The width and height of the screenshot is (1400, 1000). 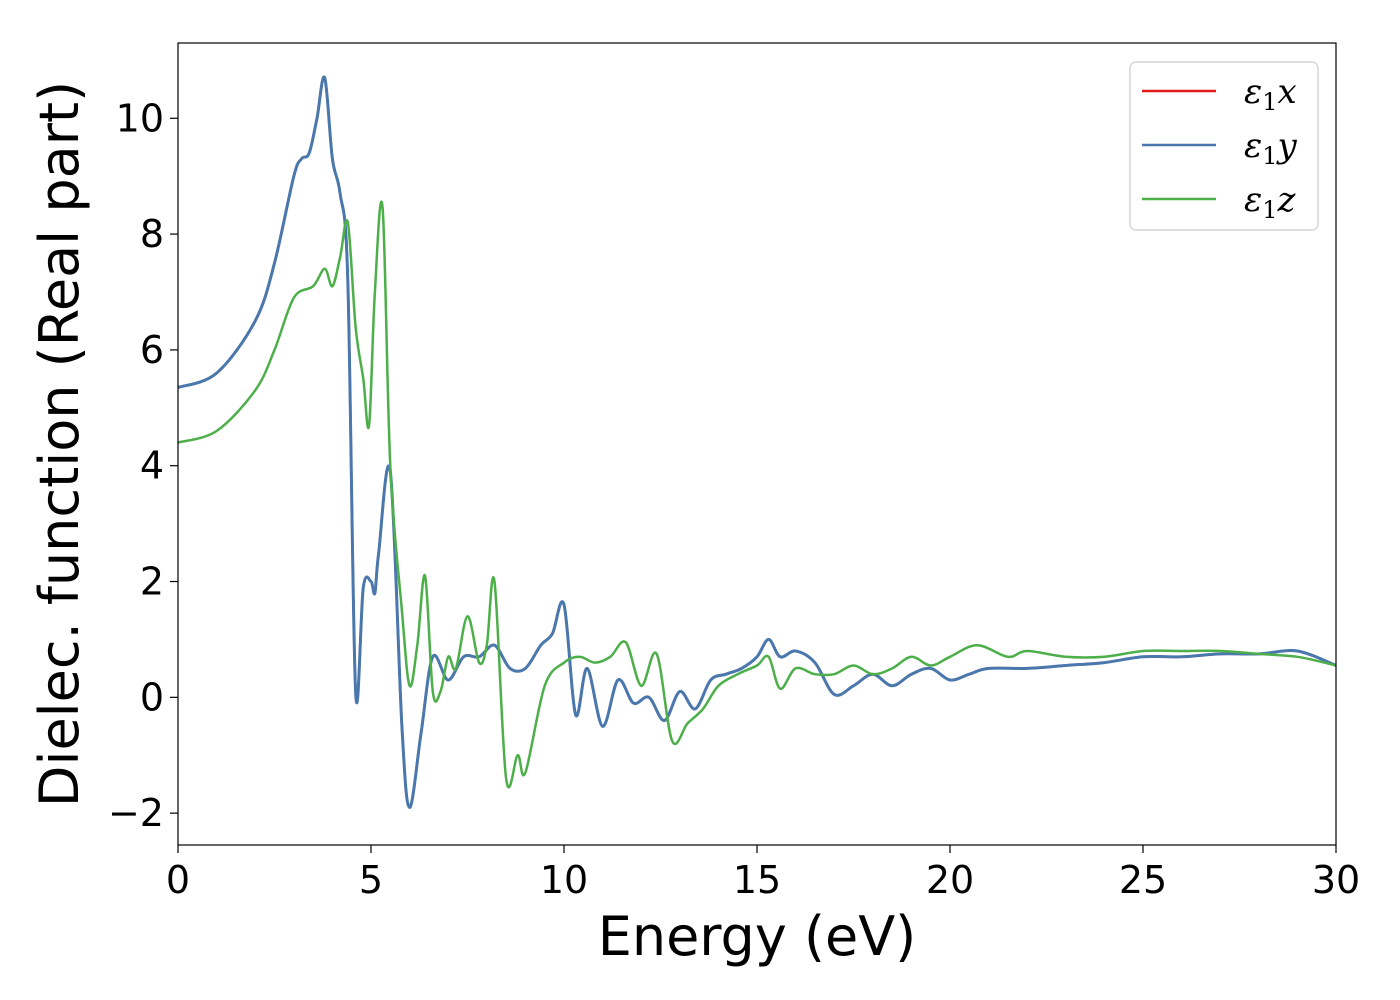 I want to click on y-tick-label: 10, so click(x=140, y=118).